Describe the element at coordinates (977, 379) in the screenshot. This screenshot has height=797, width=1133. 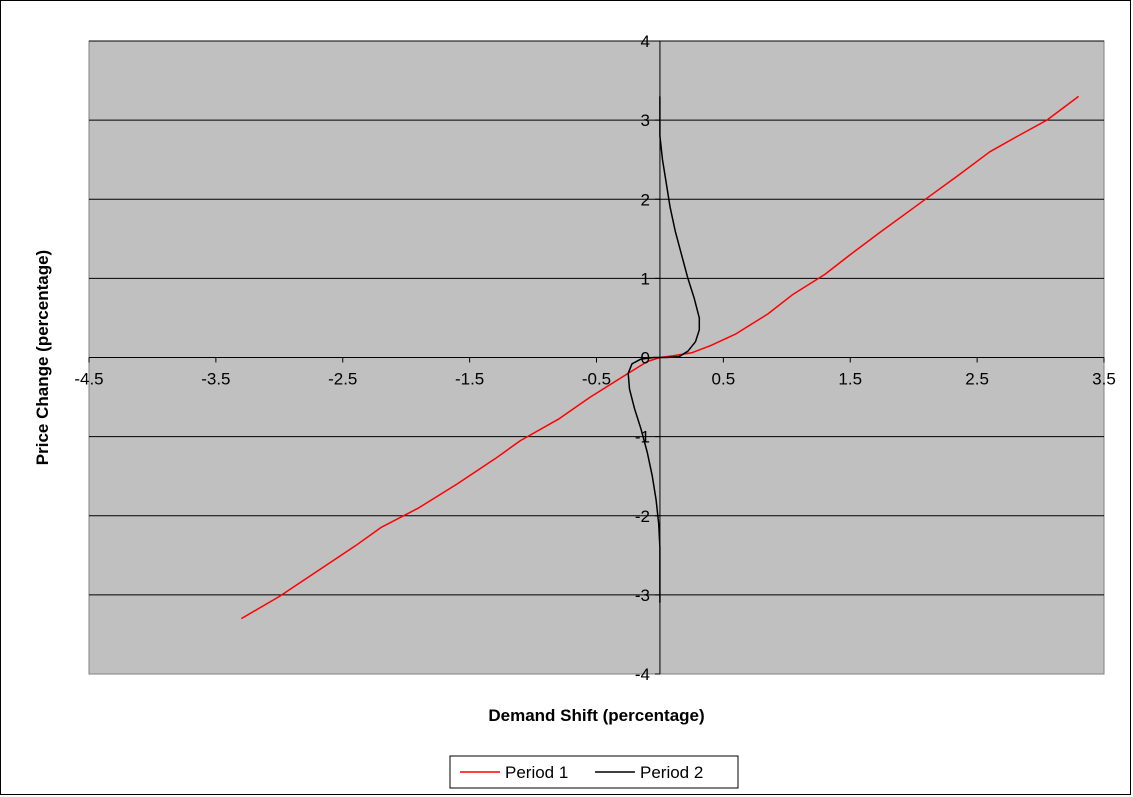
I see `x-tick-label: 2.5` at that location.